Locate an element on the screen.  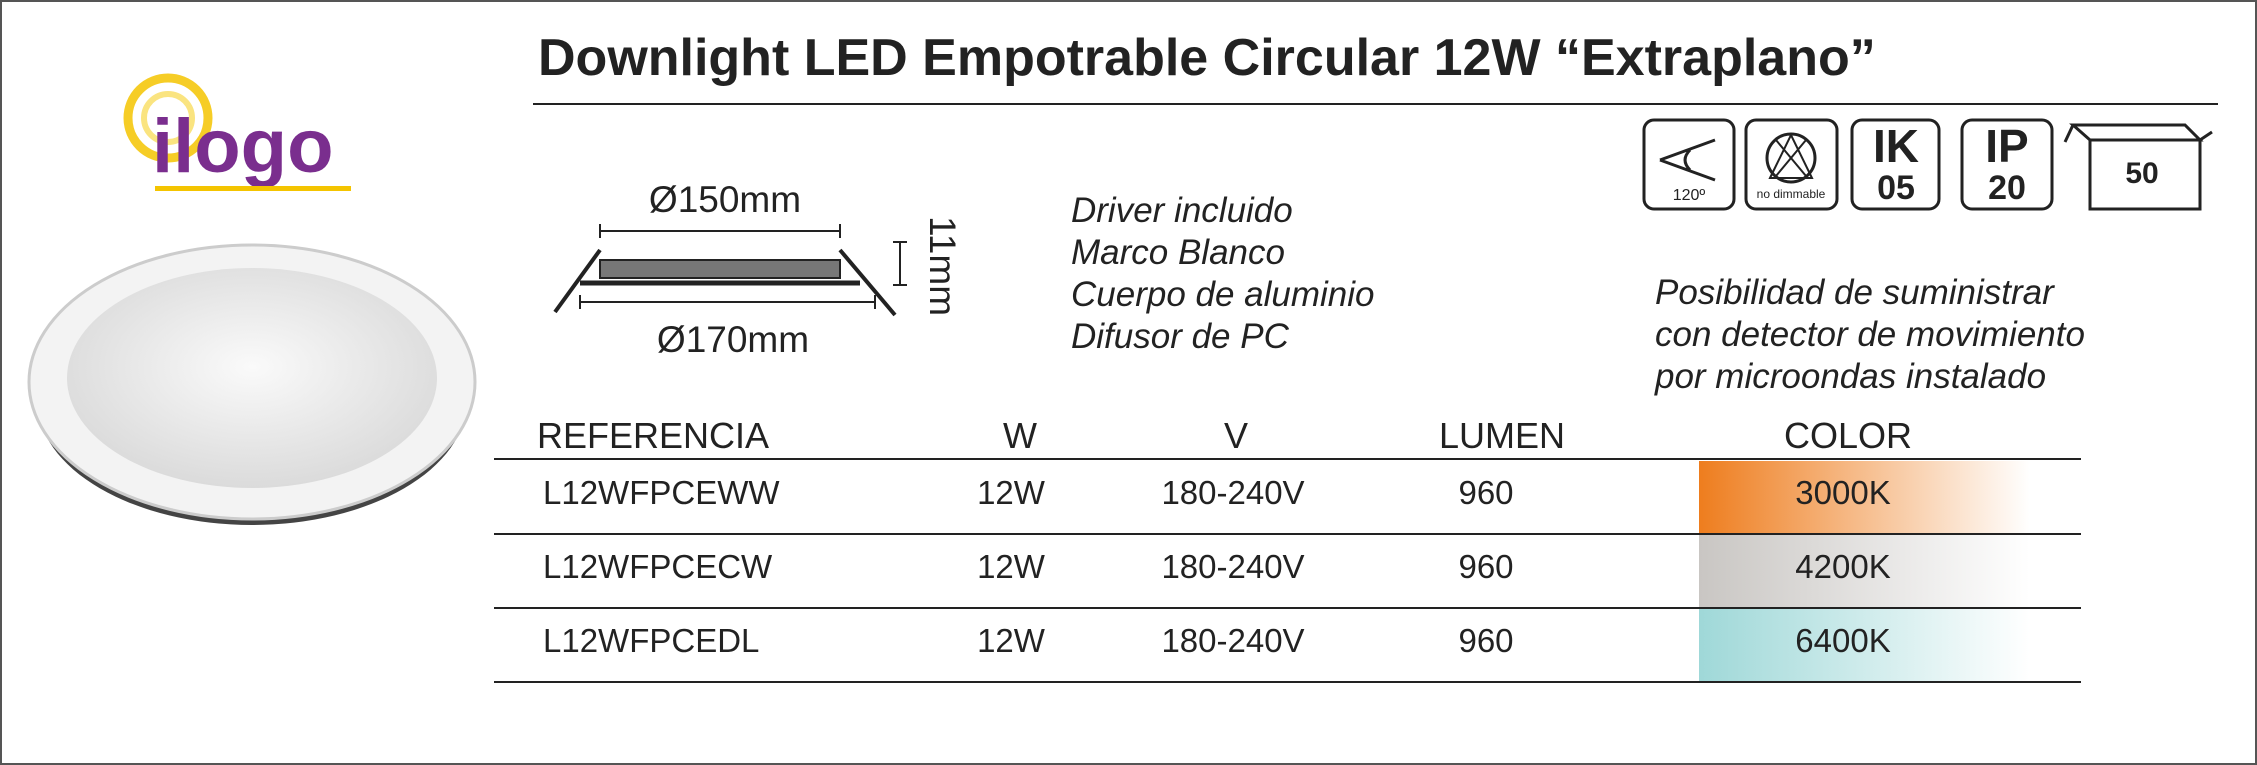
table-cell: L12WFPCEDL is located at coordinates (651, 640).